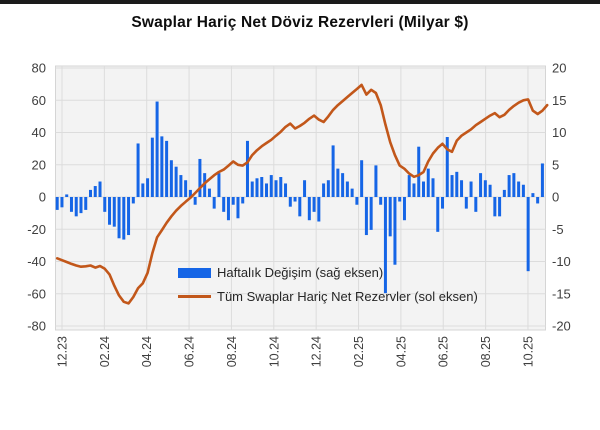  I want to click on x-axis-tick-label: 12.23, so click(63, 351).